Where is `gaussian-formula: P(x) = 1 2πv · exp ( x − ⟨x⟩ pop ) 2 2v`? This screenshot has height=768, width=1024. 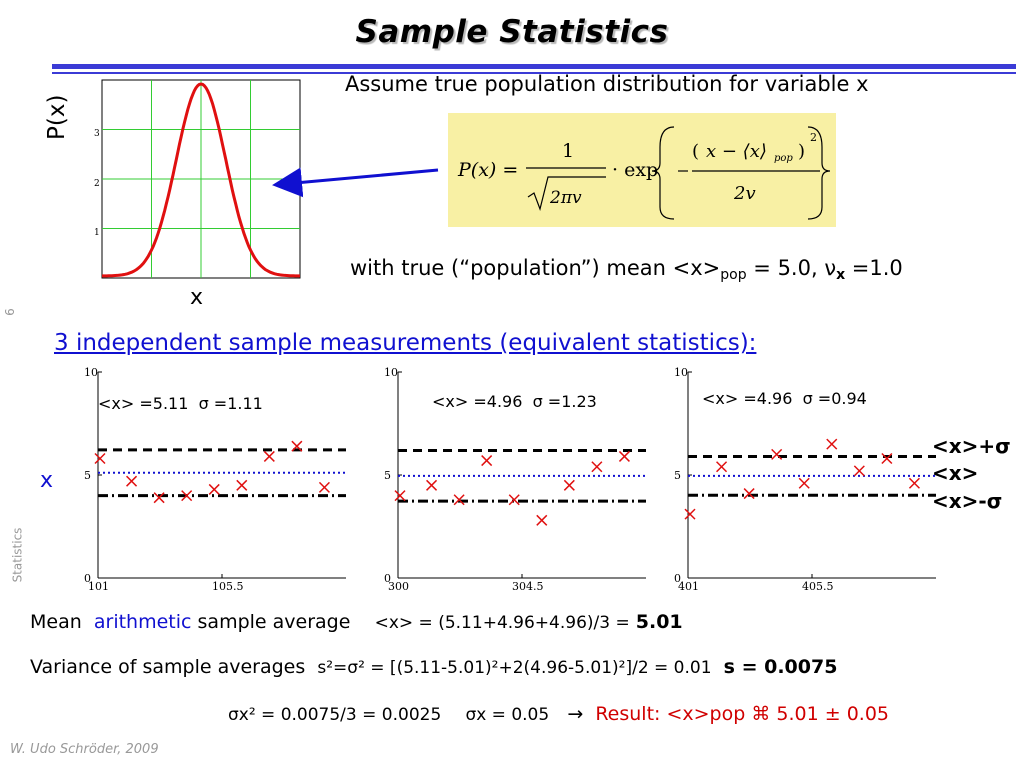
gaussian-formula: P(x) = 1 2πv · exp ( x − ⟨x⟩ pop ) 2 2v is located at coordinates (644, 173).